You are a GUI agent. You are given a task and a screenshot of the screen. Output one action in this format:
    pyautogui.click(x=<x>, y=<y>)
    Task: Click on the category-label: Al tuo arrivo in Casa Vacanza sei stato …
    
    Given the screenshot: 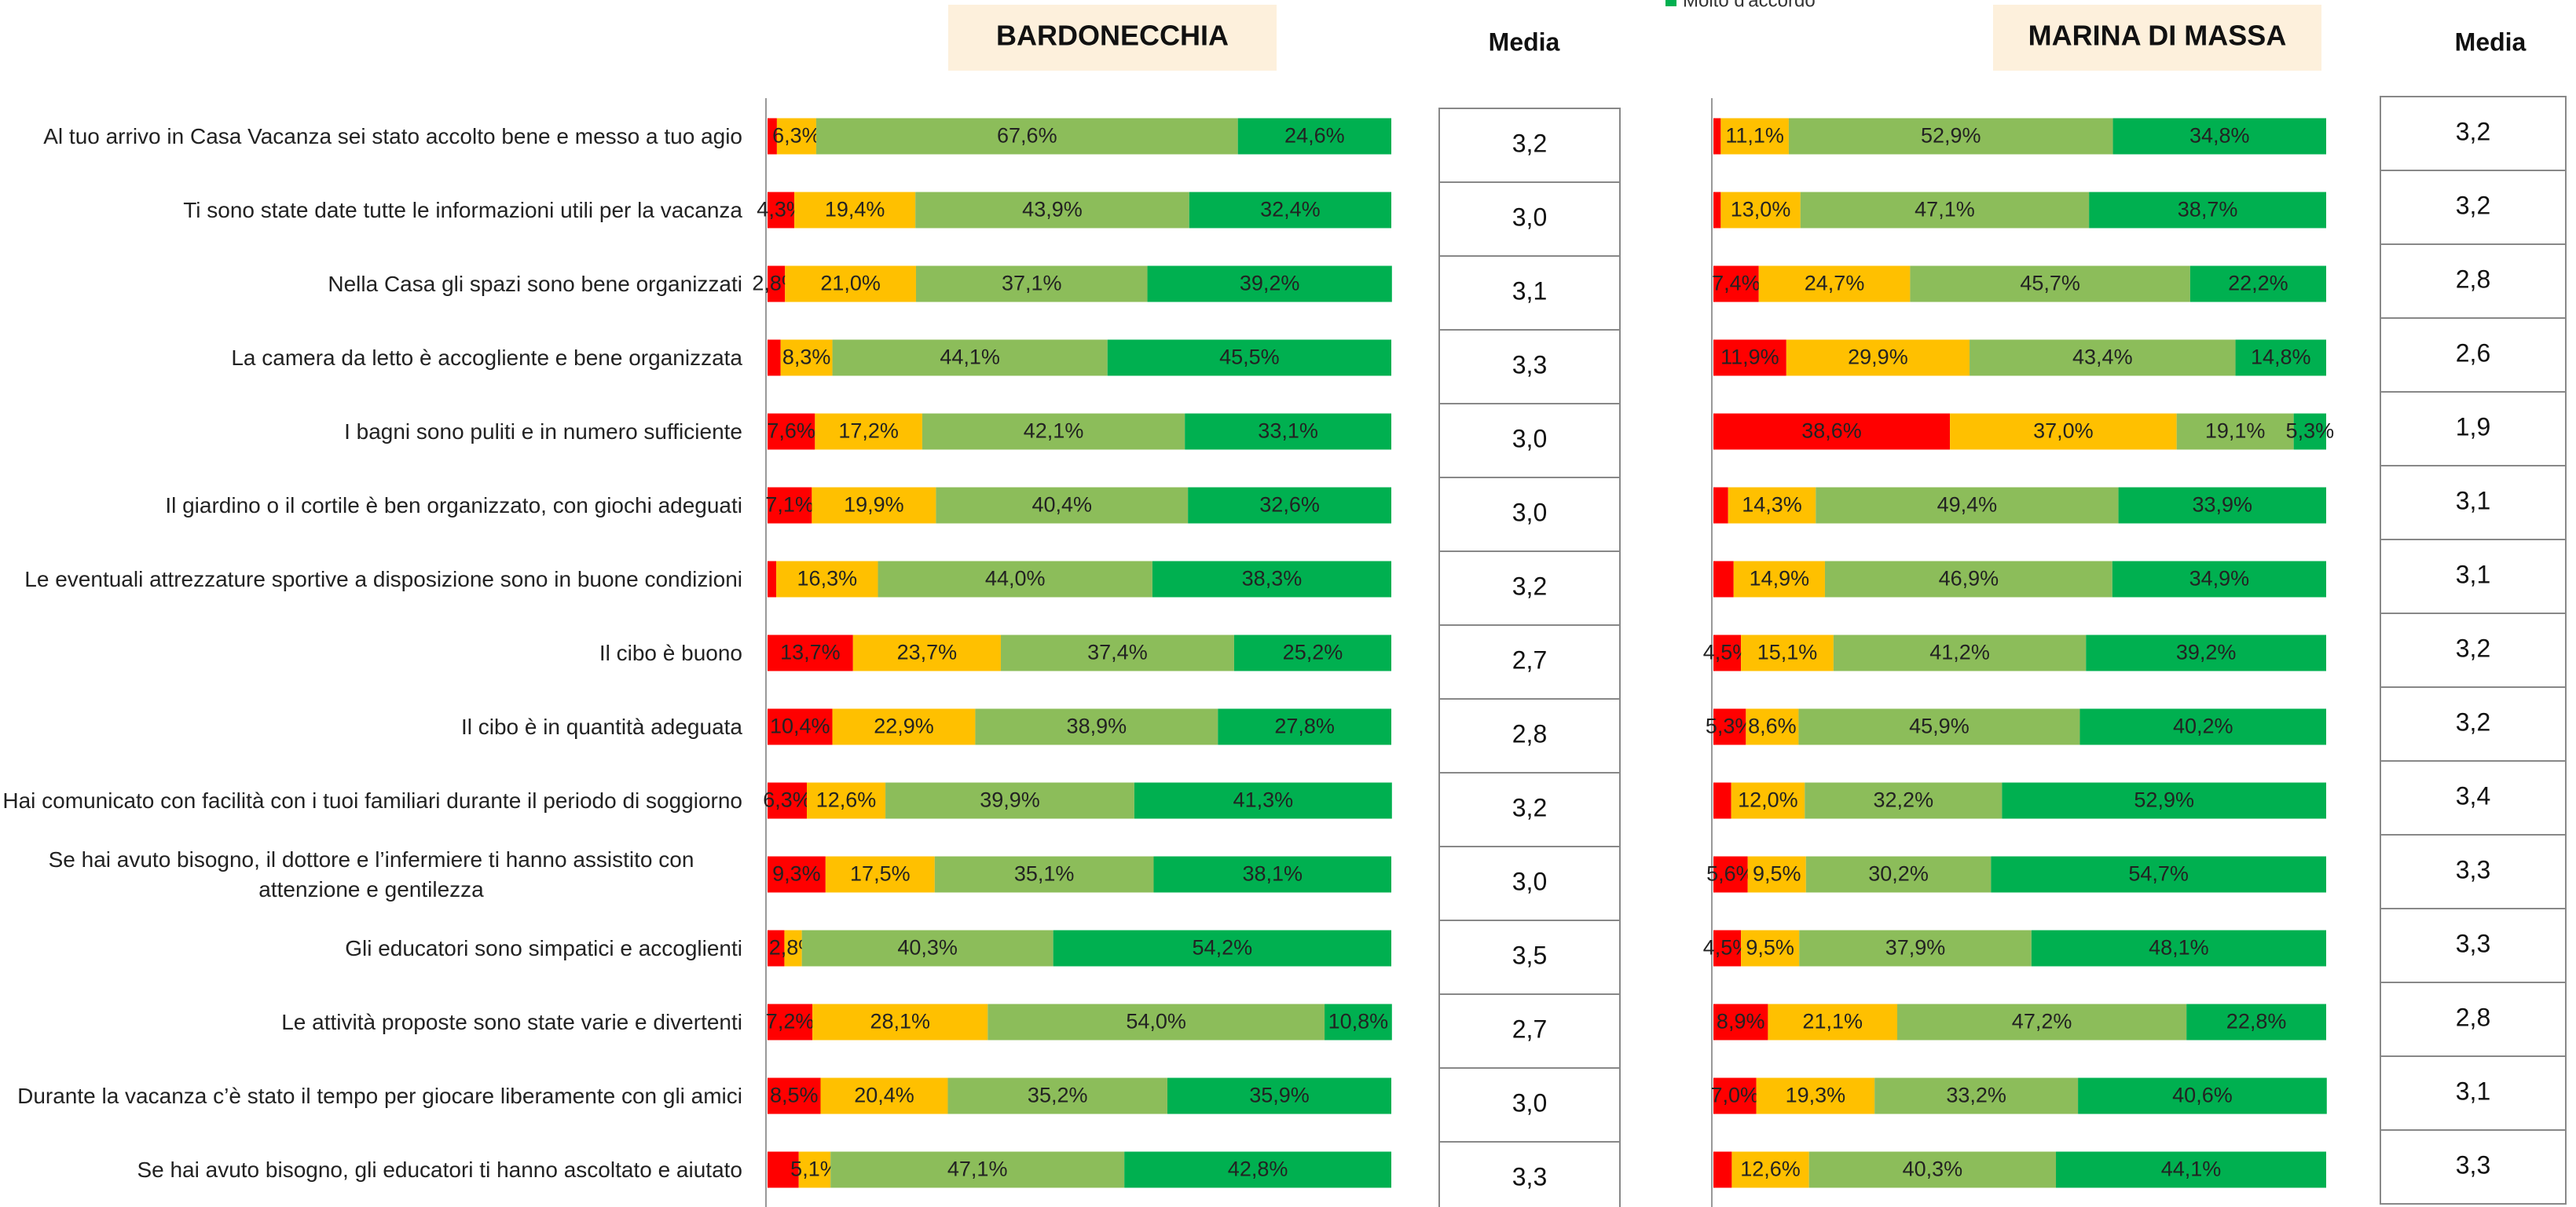 What is the action you would take?
    pyautogui.click(x=371, y=137)
    